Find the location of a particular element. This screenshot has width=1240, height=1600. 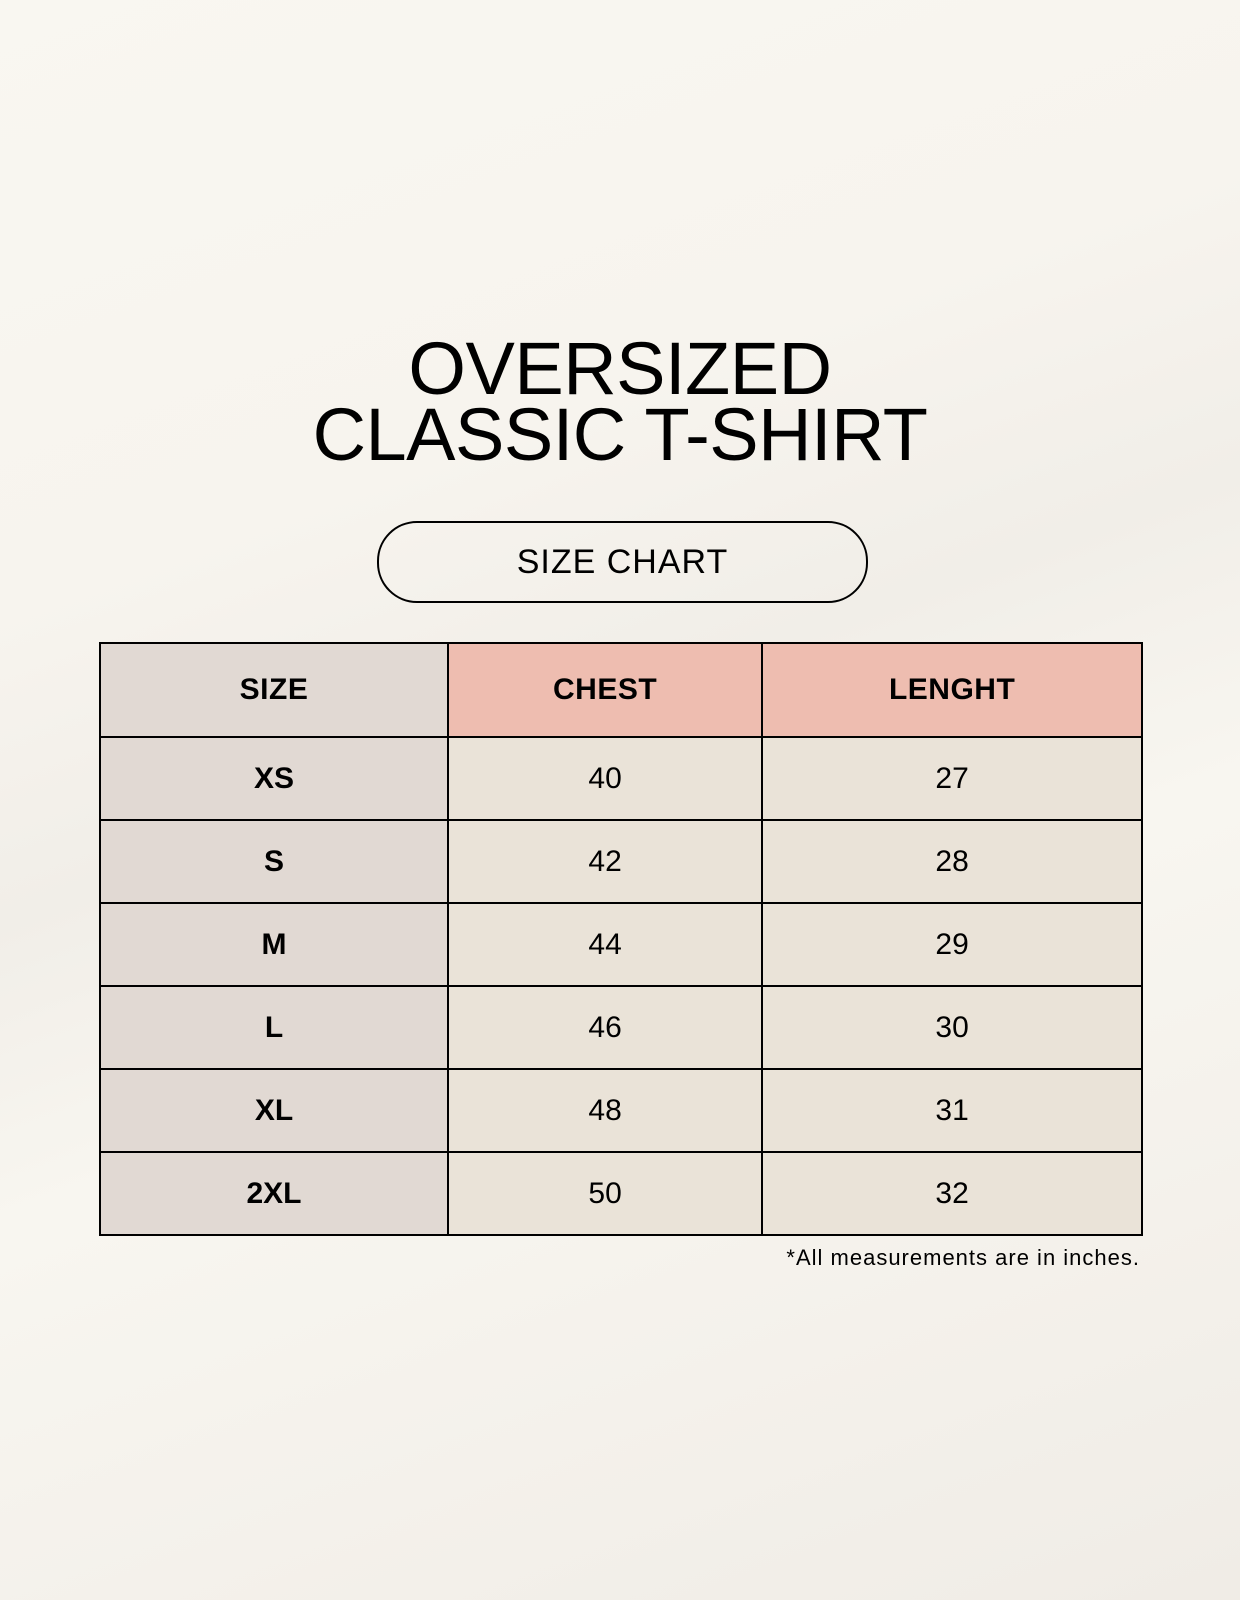

cell-size: M is located at coordinates (274, 944).